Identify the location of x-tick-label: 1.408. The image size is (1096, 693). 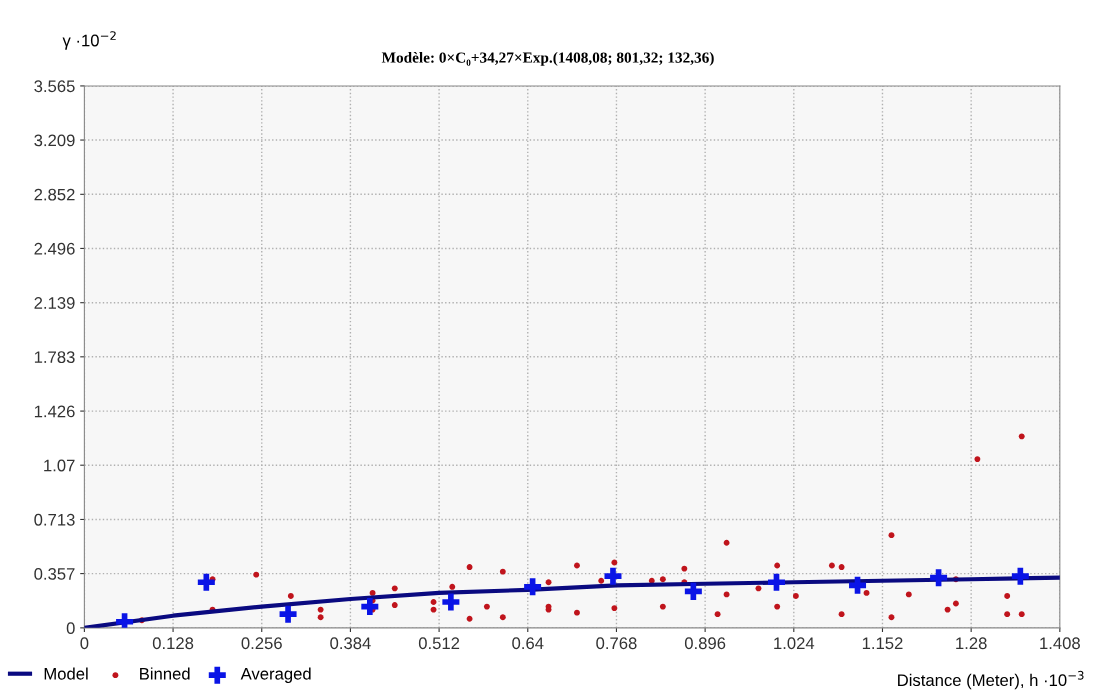
(1060, 643).